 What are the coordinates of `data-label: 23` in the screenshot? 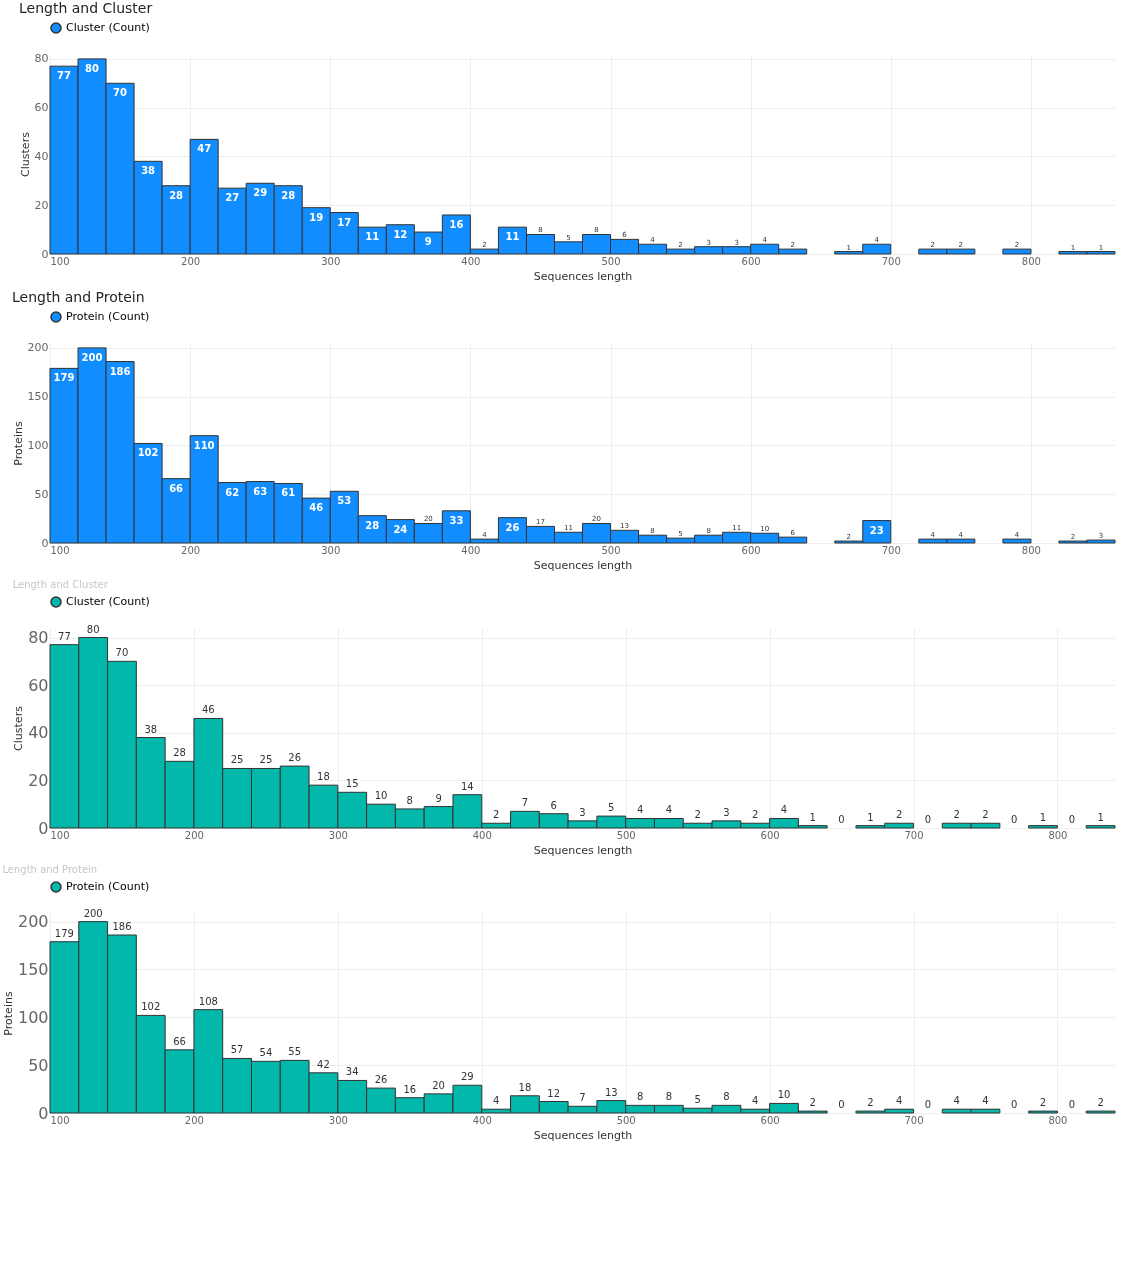 It's located at (876, 530).